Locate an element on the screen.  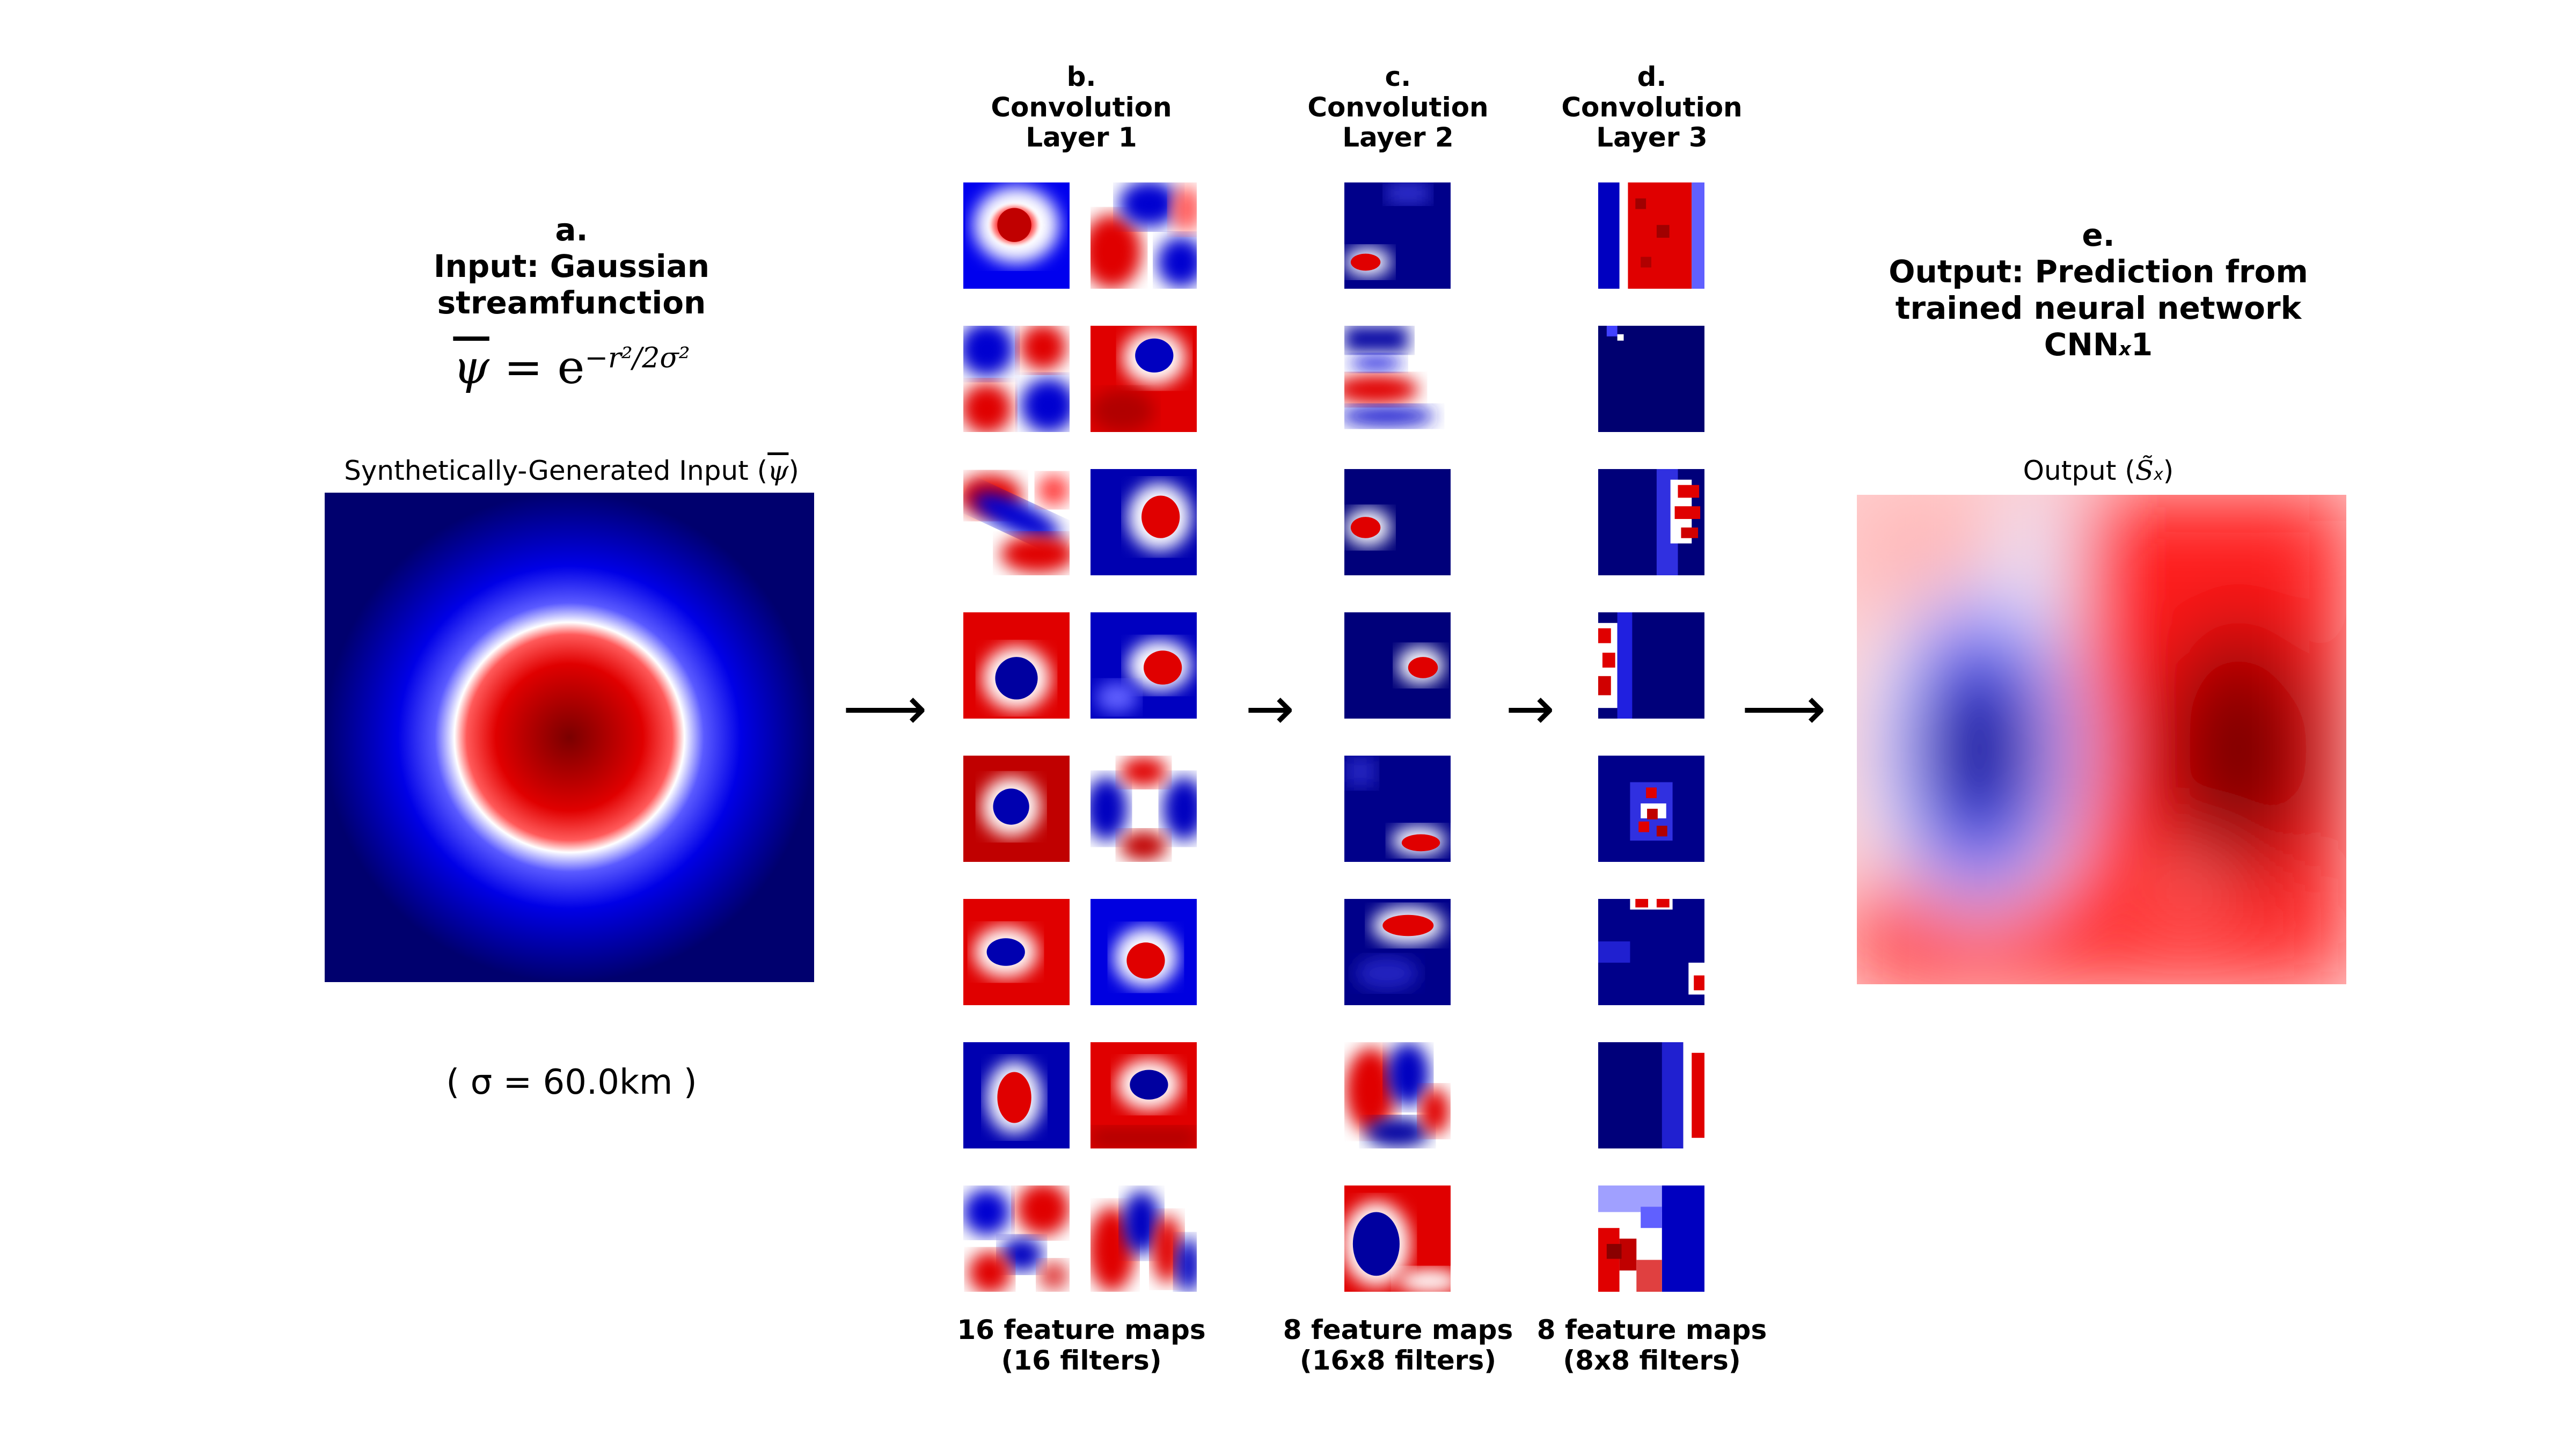
panel-b-footer-line2: (16 filters) is located at coordinates (1081, 1360).